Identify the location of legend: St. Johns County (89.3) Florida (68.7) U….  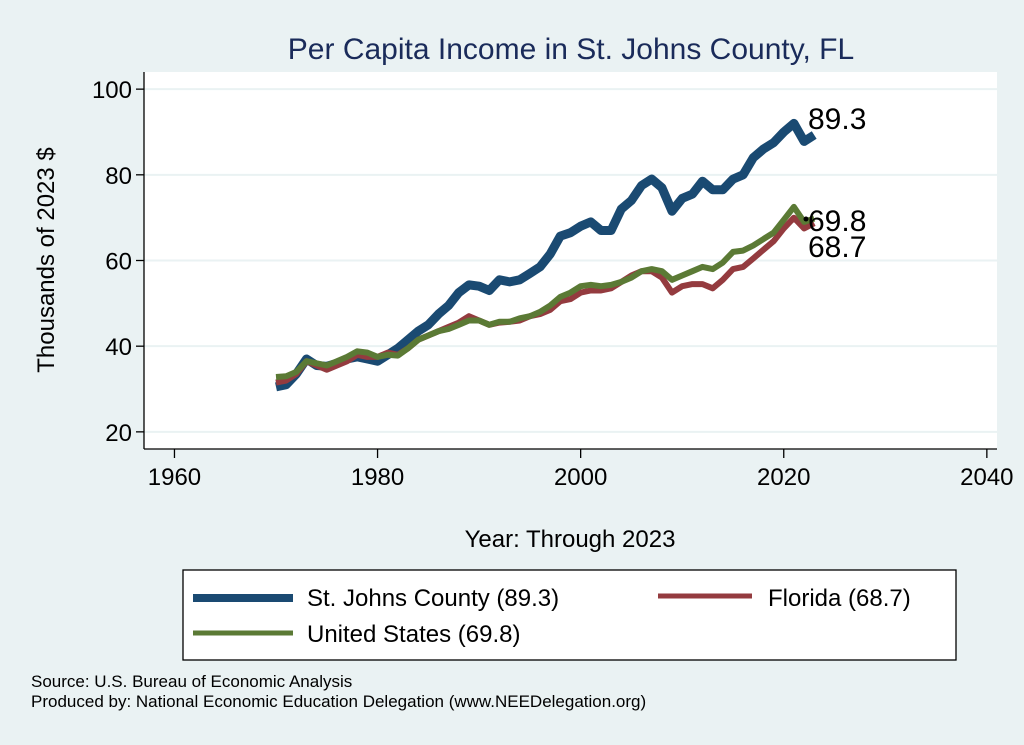
(569, 615).